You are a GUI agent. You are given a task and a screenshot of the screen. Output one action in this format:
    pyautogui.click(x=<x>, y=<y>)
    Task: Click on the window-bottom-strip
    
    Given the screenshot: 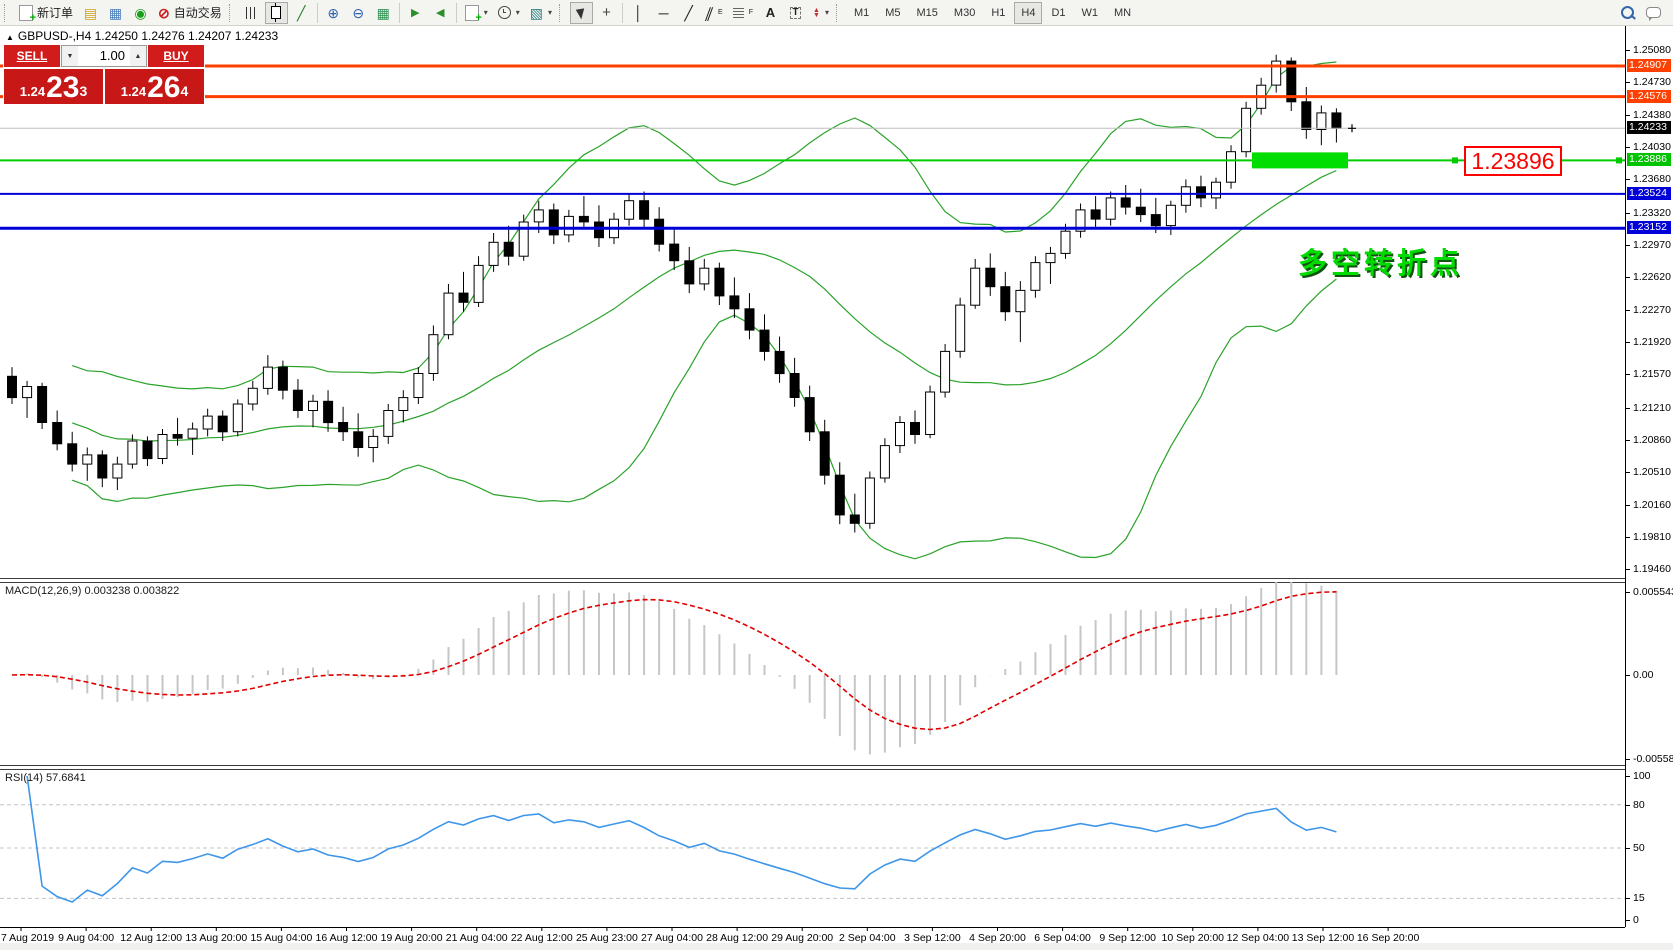 What is the action you would take?
    pyautogui.click(x=836, y=946)
    